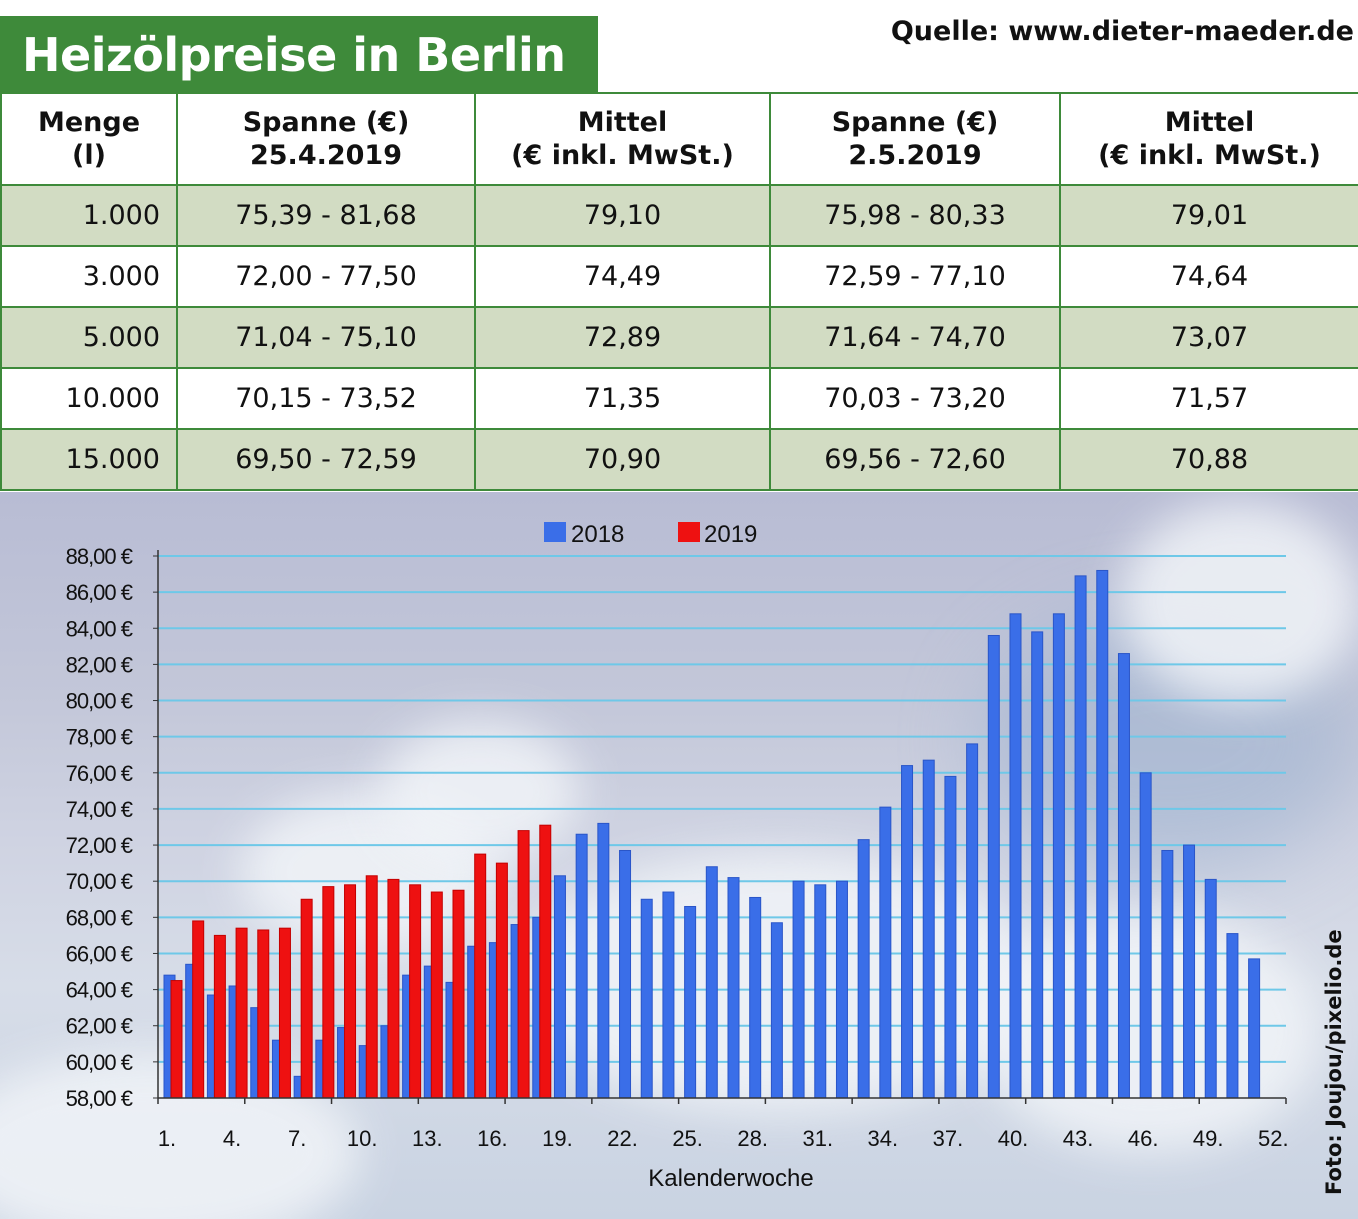 This screenshot has height=1219, width=1358. I want to click on cell-spanne-1: 69,50 - 72,59, so click(326, 459).